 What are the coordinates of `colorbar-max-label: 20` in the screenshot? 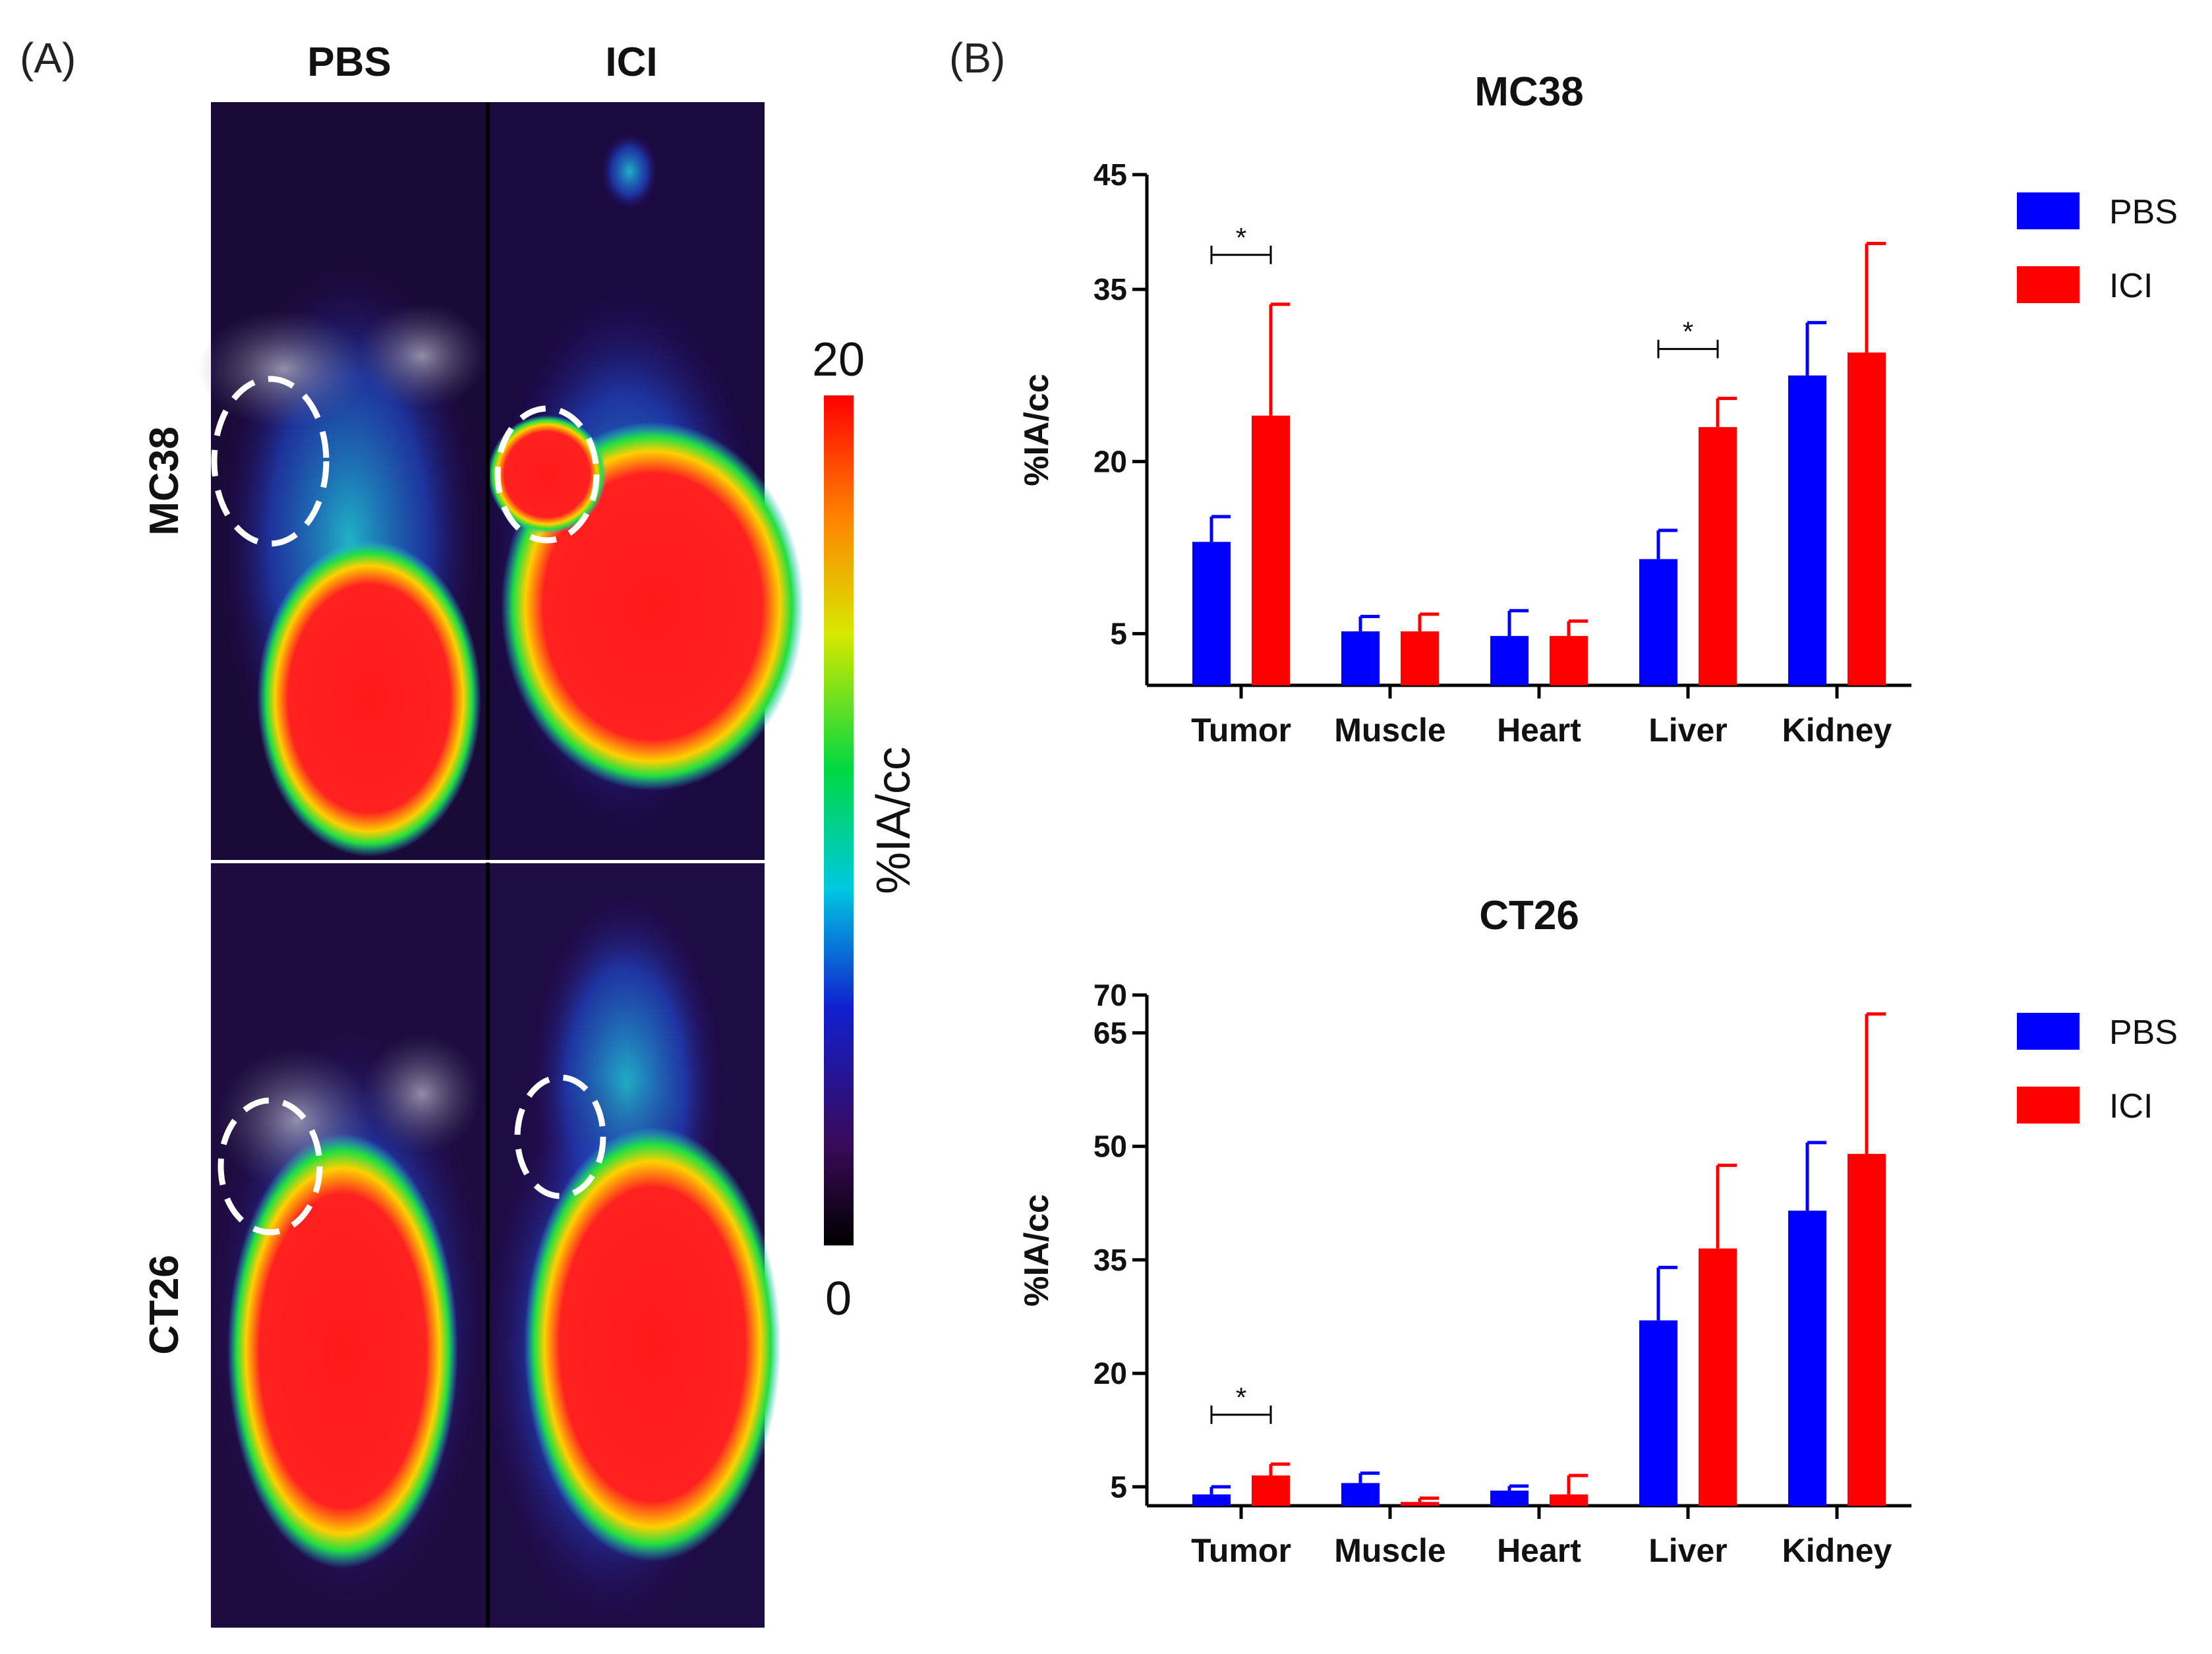 It's located at (838, 359).